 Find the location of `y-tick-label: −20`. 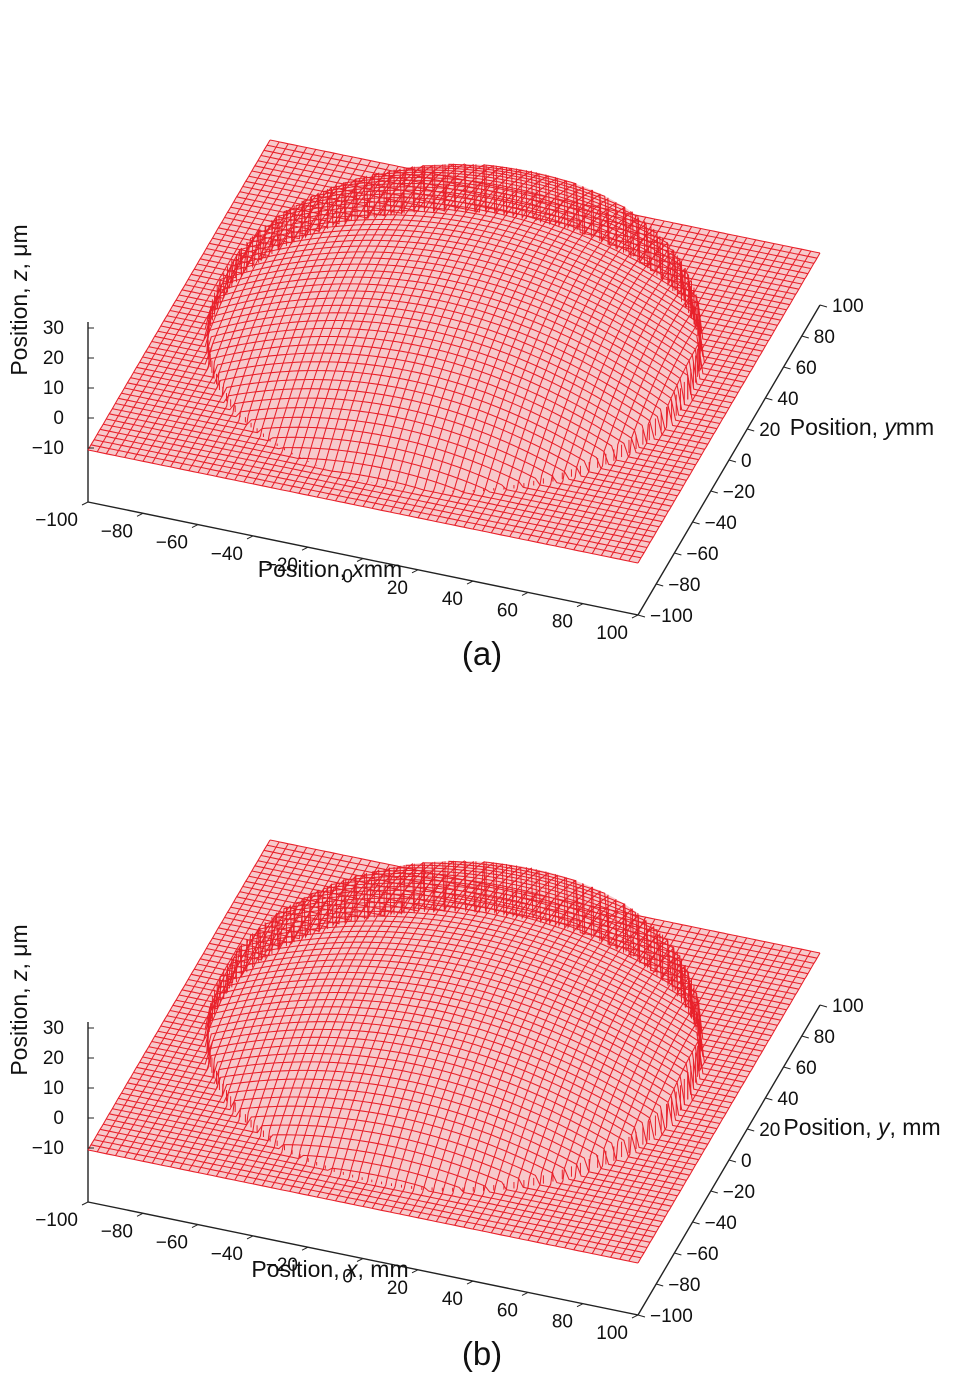

y-tick-label: −20 is located at coordinates (739, 1192).